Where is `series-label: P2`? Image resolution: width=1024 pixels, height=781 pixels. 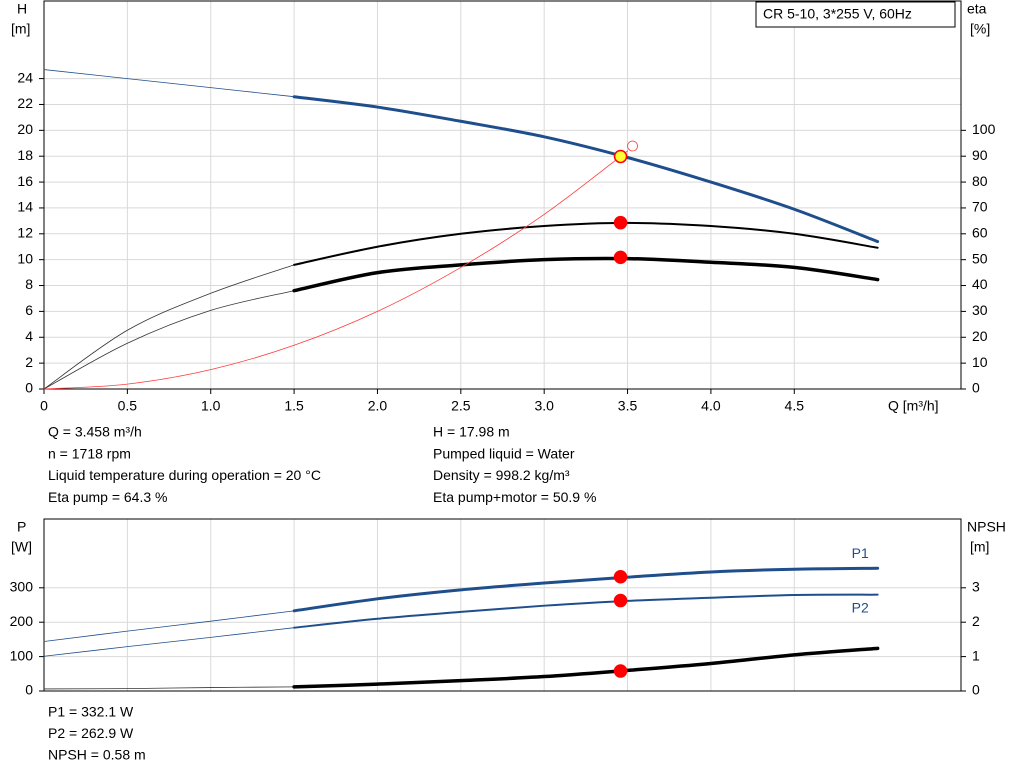 series-label: P2 is located at coordinates (860, 607).